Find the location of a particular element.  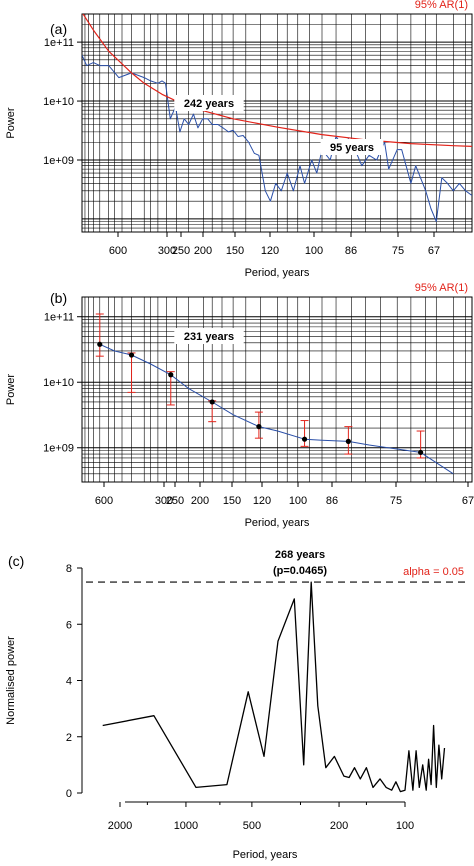

annotation-231-bg is located at coordinates (209, 336).